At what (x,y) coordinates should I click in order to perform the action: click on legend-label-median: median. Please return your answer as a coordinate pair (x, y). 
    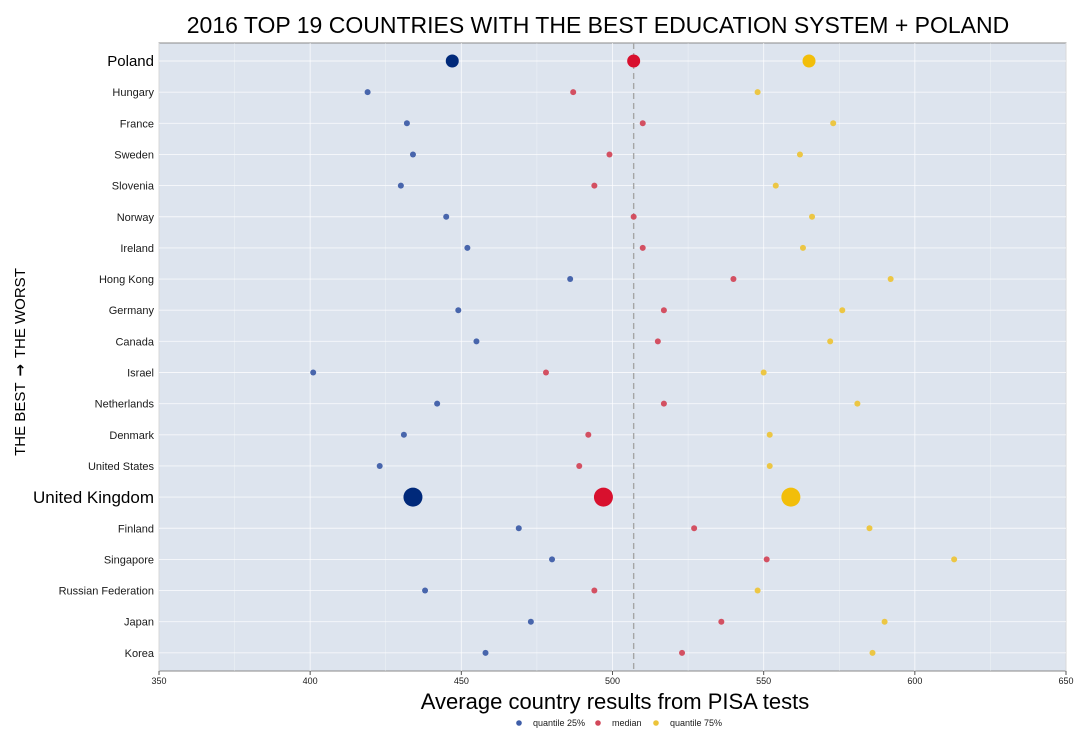
    Looking at the image, I should click on (627, 723).